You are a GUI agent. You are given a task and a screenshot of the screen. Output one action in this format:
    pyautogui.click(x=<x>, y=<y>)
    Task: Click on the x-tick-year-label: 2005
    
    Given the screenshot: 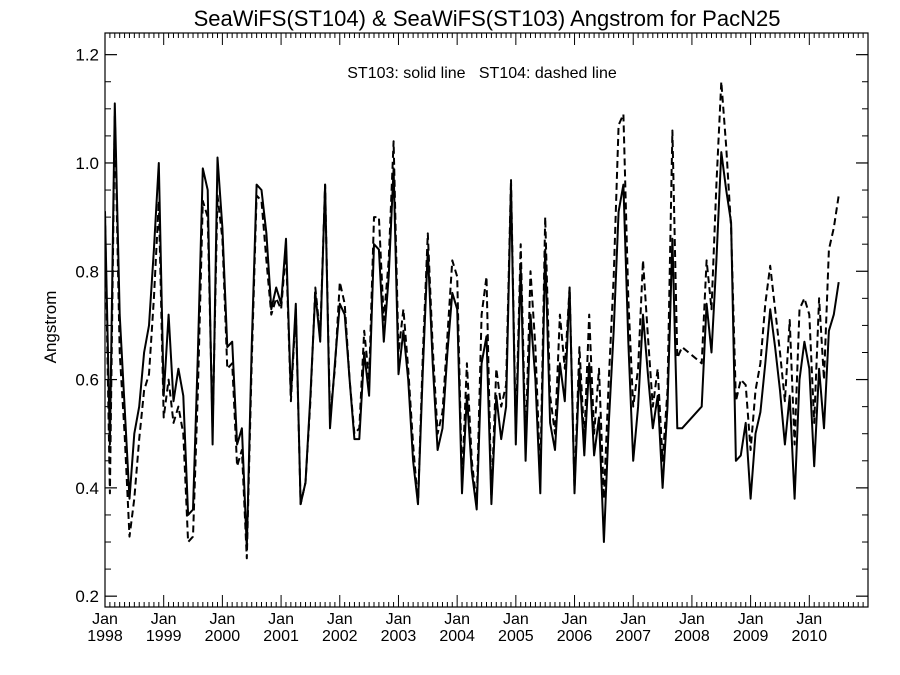 What is the action you would take?
    pyautogui.click(x=516, y=636)
    